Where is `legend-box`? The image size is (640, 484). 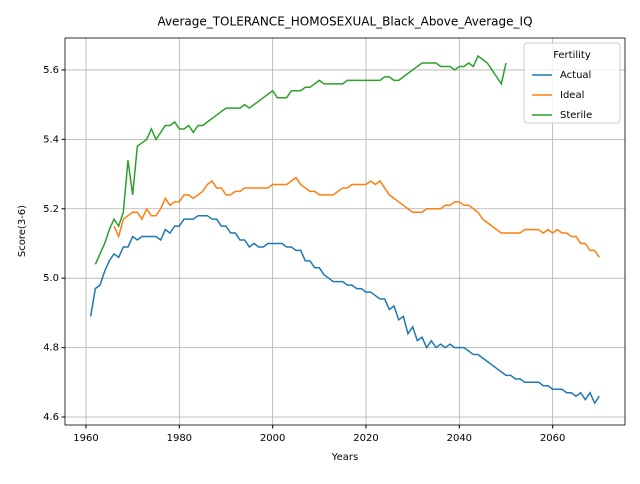 legend-box is located at coordinates (572, 83).